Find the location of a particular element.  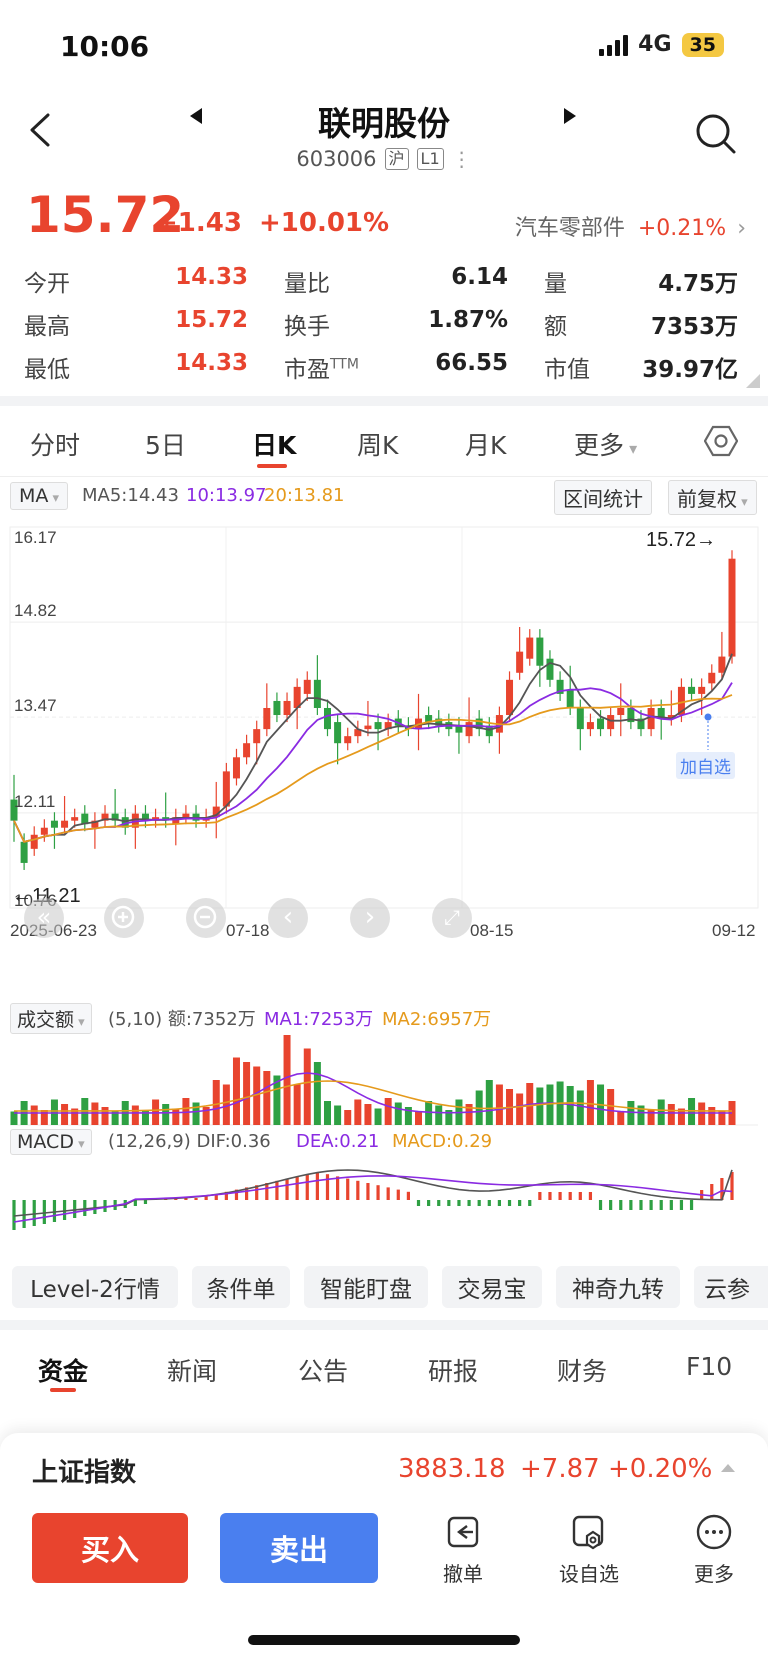

sell-button: 卖出 is located at coordinates (299, 1548).